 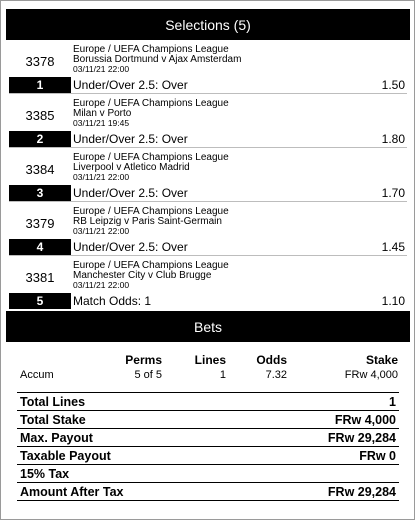 What do you see at coordinates (40, 223) in the screenshot?
I see `selection-id: 3379` at bounding box center [40, 223].